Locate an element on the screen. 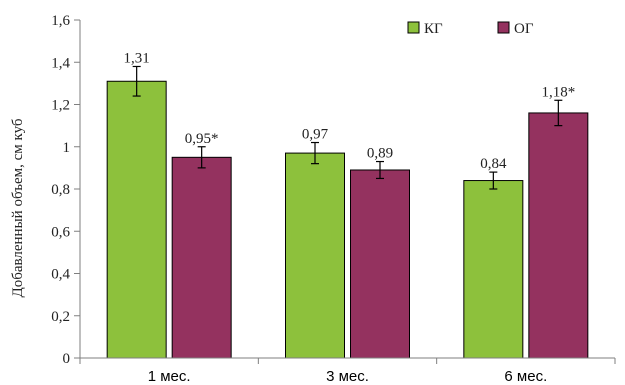 The height and width of the screenshot is (385, 625). y-tick-label: 0,6 is located at coordinates (60, 232).